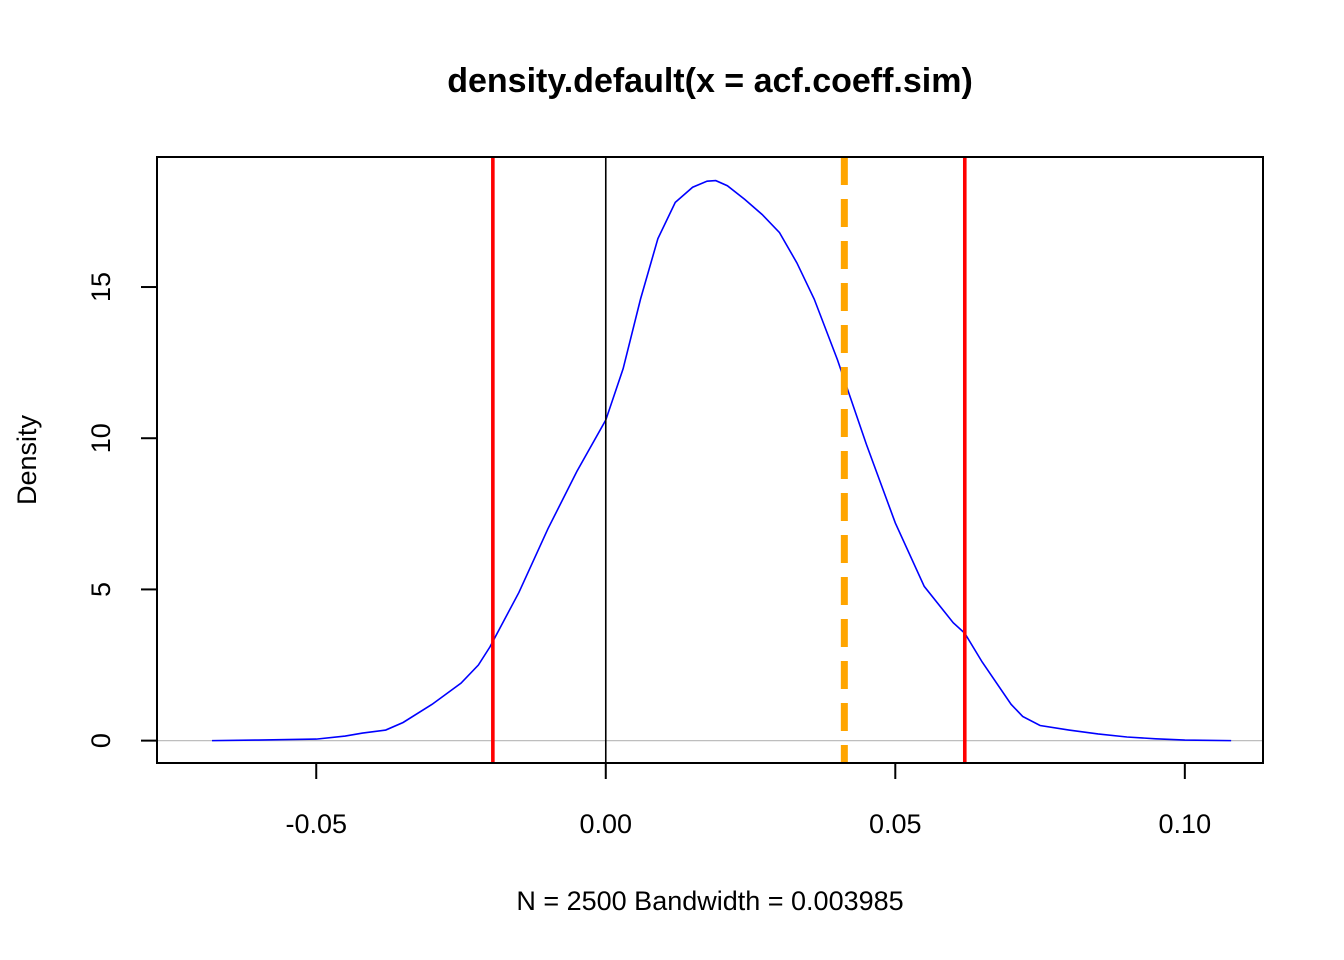  What do you see at coordinates (101, 438) in the screenshot?
I see `y-tick-label: 10` at bounding box center [101, 438].